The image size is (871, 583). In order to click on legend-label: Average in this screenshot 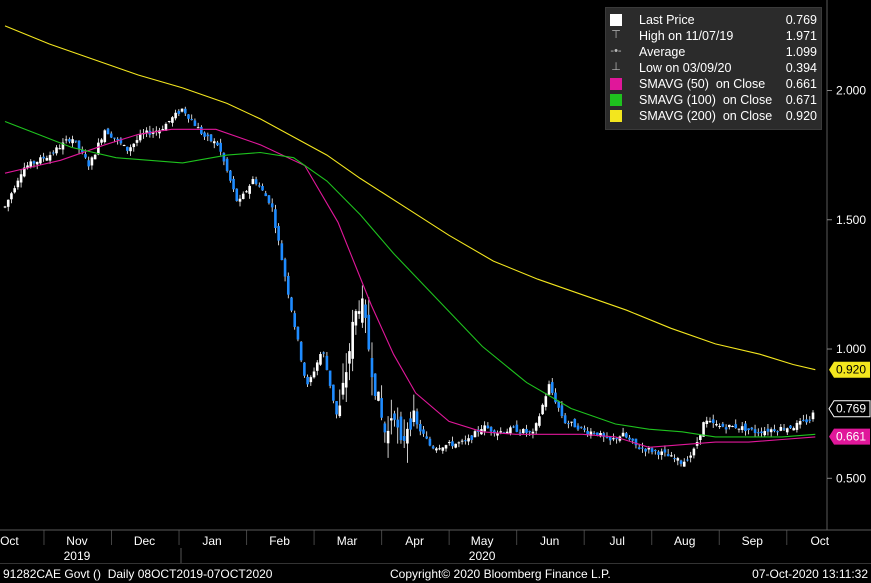, I will do `click(662, 52)`.